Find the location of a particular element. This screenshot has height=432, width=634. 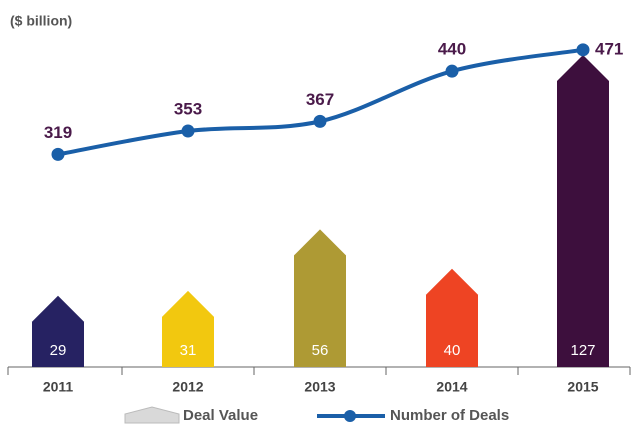

x-tick-label: 2011 is located at coordinates (58, 387).